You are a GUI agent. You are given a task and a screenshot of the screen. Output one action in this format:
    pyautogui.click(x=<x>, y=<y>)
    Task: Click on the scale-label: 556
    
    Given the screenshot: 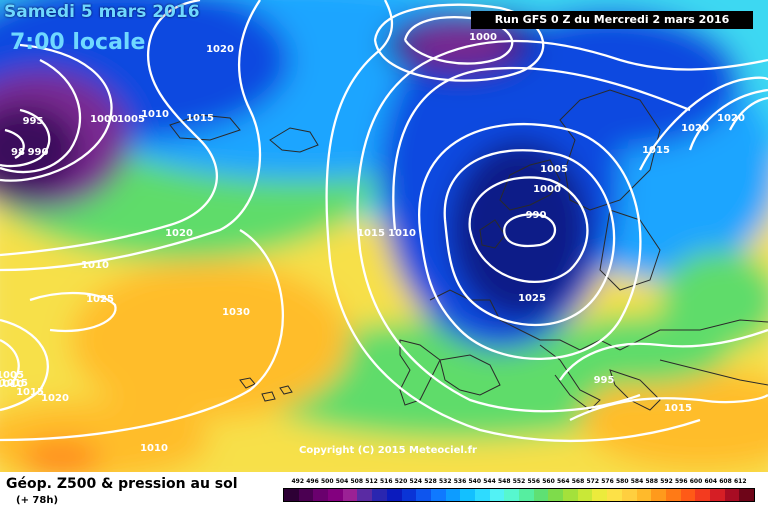 What is the action you would take?
    pyautogui.click(x=534, y=481)
    